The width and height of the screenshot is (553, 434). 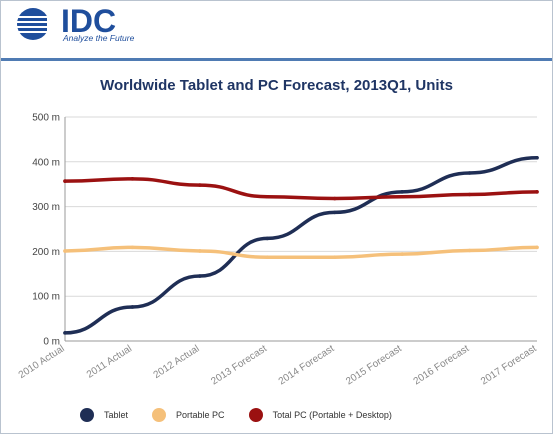 I want to click on legend-item: Total PC (Portable + Desktop), so click(x=320, y=415).